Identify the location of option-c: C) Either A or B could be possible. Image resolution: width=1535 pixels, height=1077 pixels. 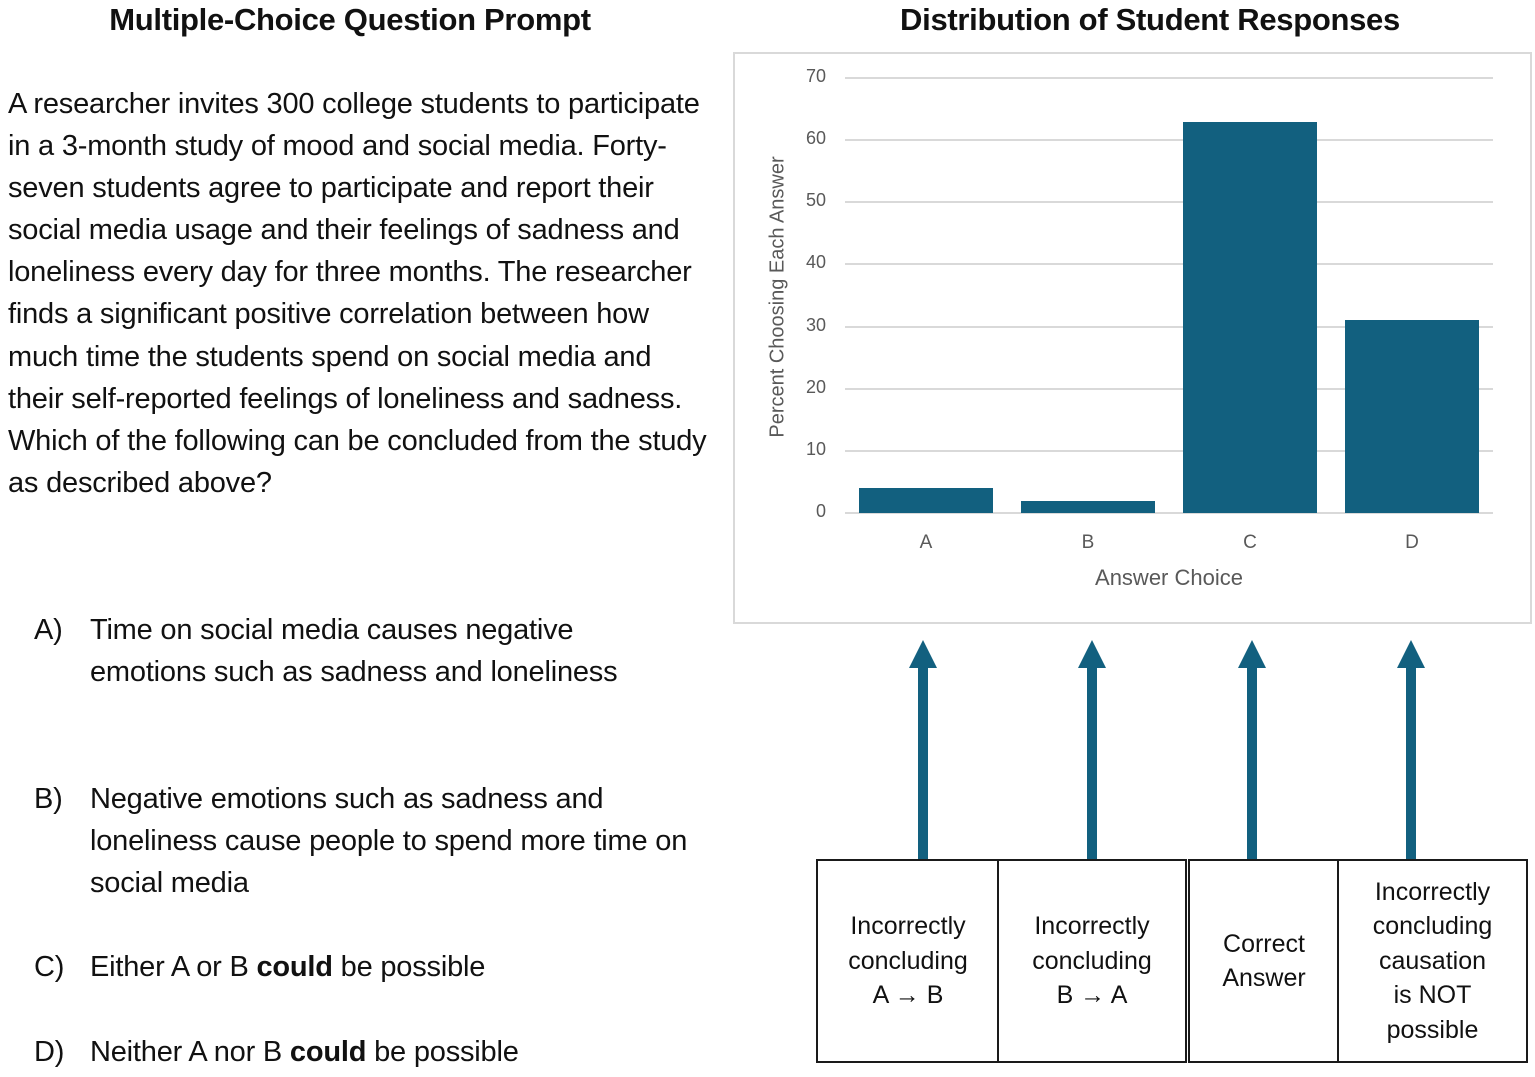
(364, 967).